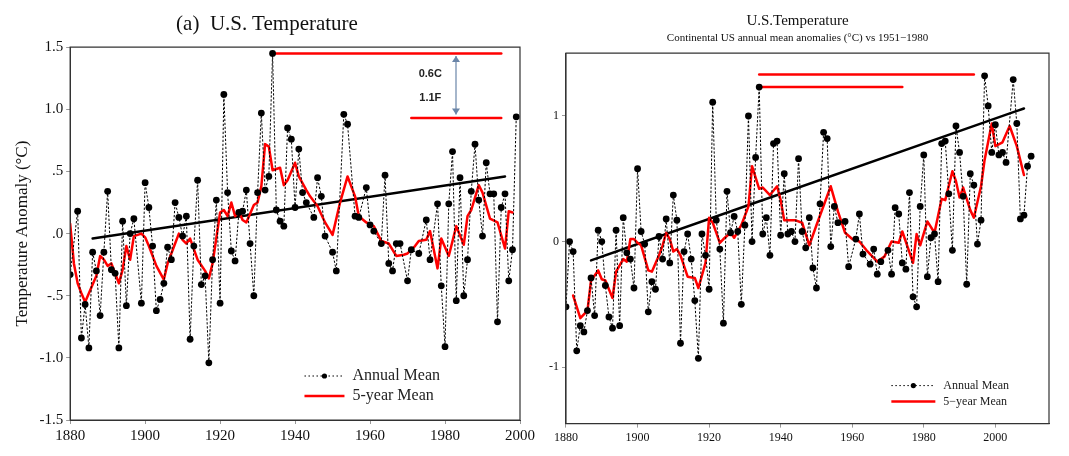  What do you see at coordinates (51, 356) in the screenshot?
I see `y-tick-label: -1.0` at bounding box center [51, 356].